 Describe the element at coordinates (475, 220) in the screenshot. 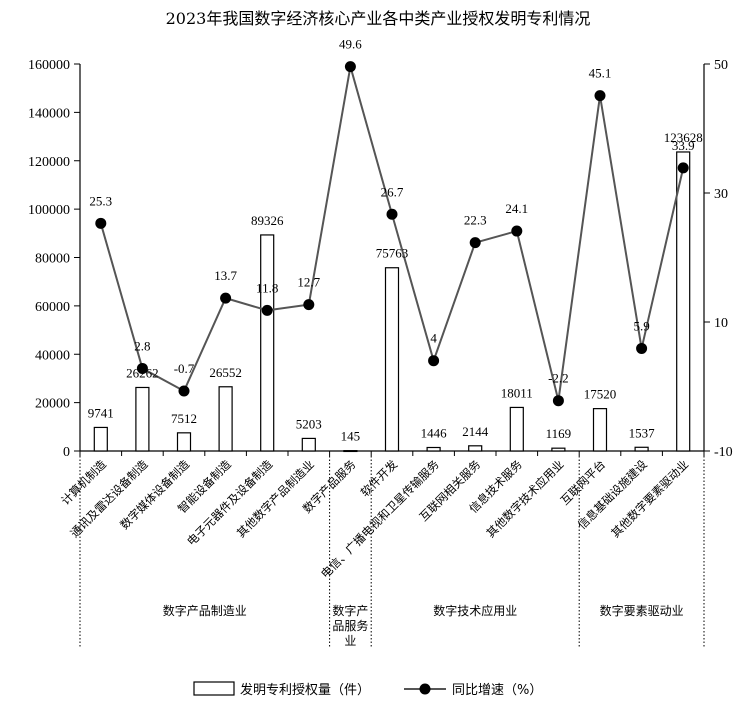

I see `growth-value-label: 22.3` at that location.